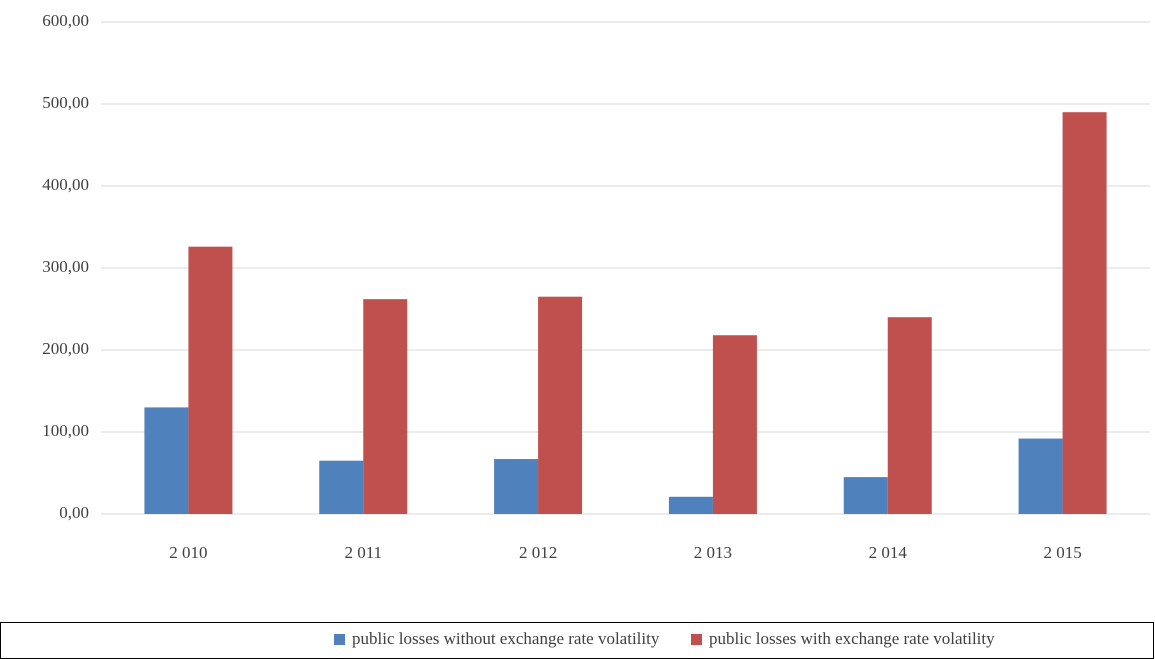 The image size is (1155, 659). Describe the element at coordinates (65, 348) in the screenshot. I see `y-tick-label: 200,00` at that location.